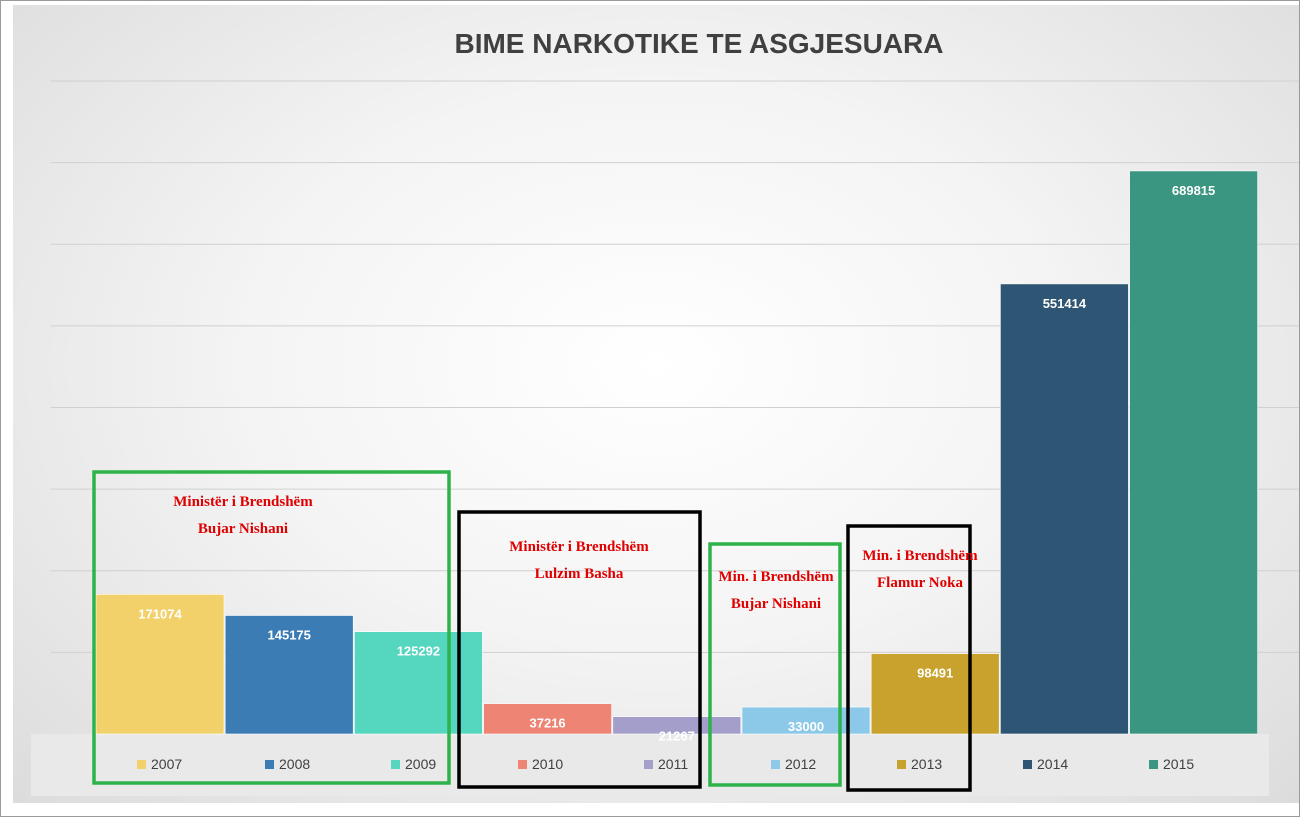 The image size is (1300, 818). I want to click on legend-label-2011: 2011, so click(673, 764).